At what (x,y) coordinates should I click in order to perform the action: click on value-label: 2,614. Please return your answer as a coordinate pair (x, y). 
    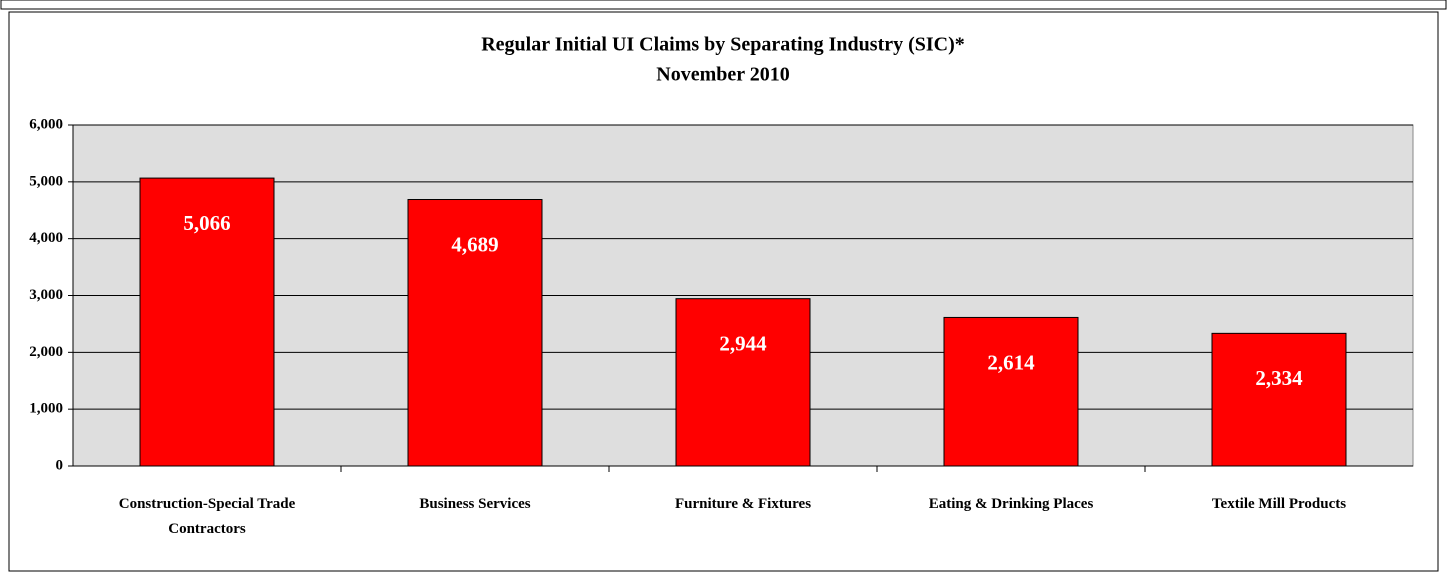
    Looking at the image, I should click on (1011, 362).